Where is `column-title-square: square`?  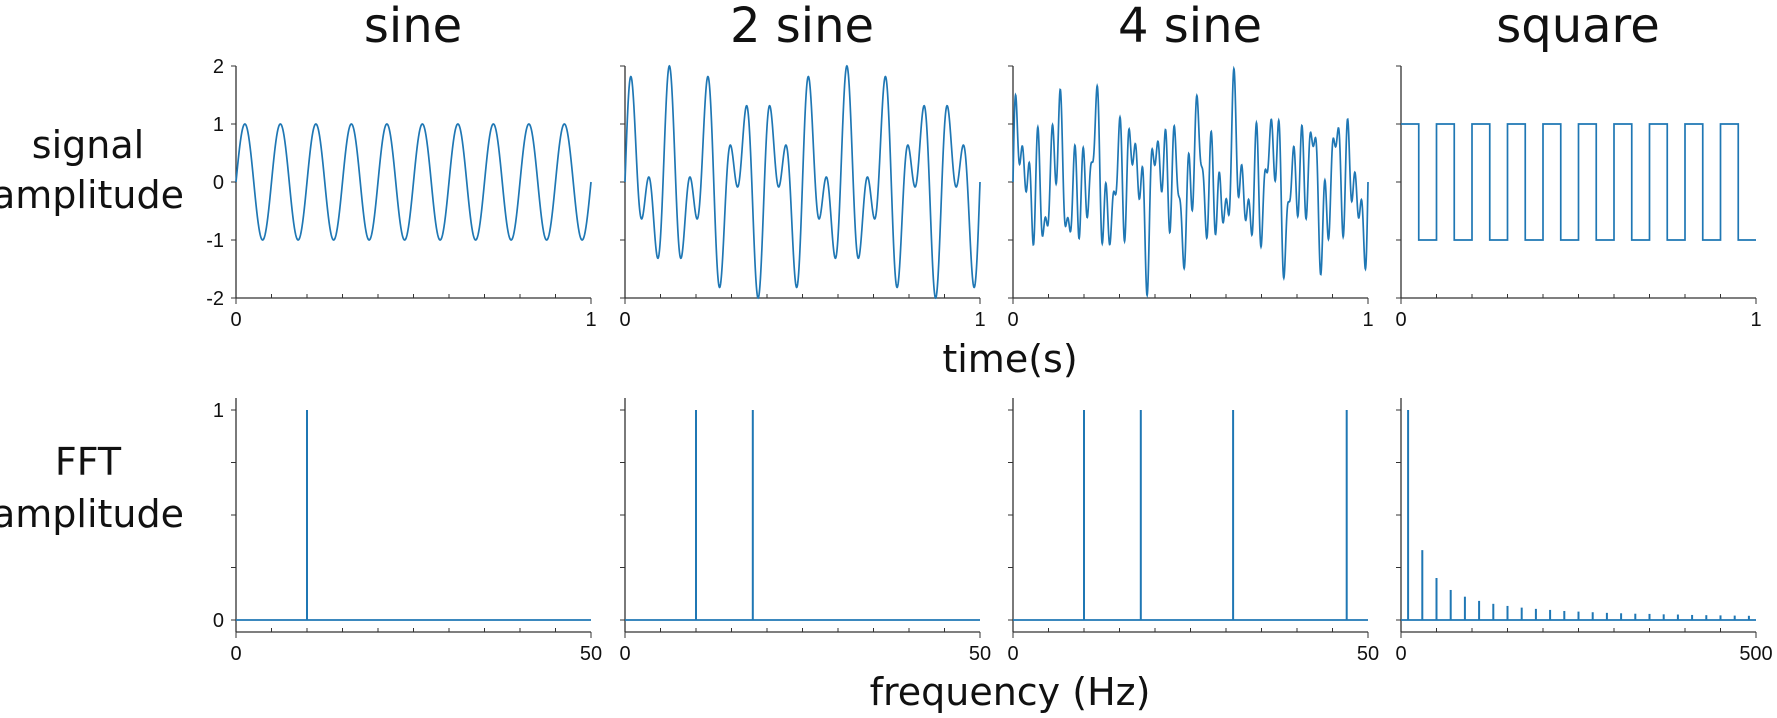 column-title-square: square is located at coordinates (1578, 27).